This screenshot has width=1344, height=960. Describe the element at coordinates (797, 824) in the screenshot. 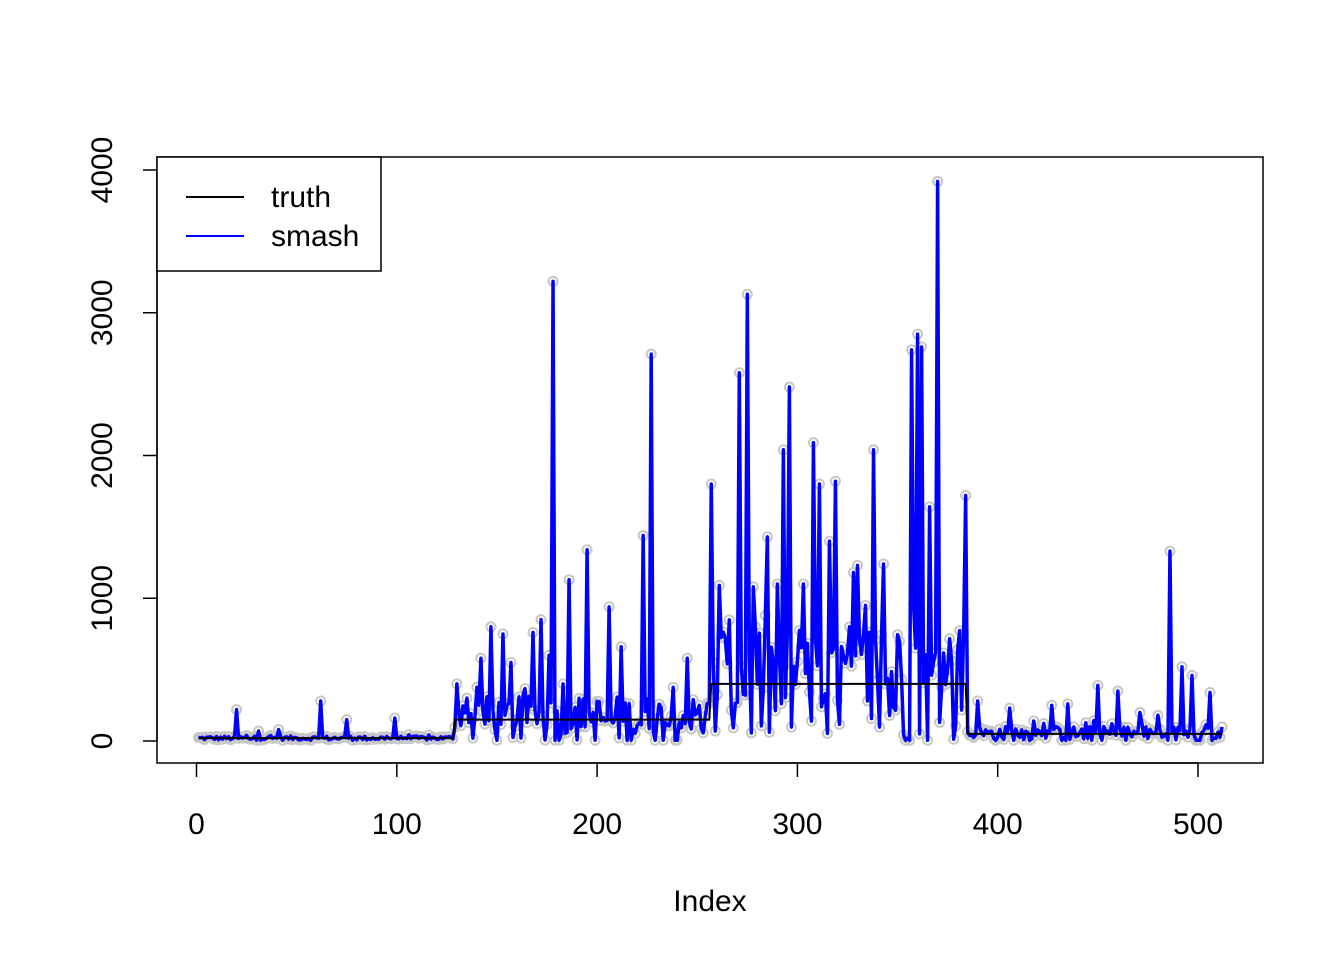

I see `x-tick-label: 300` at that location.